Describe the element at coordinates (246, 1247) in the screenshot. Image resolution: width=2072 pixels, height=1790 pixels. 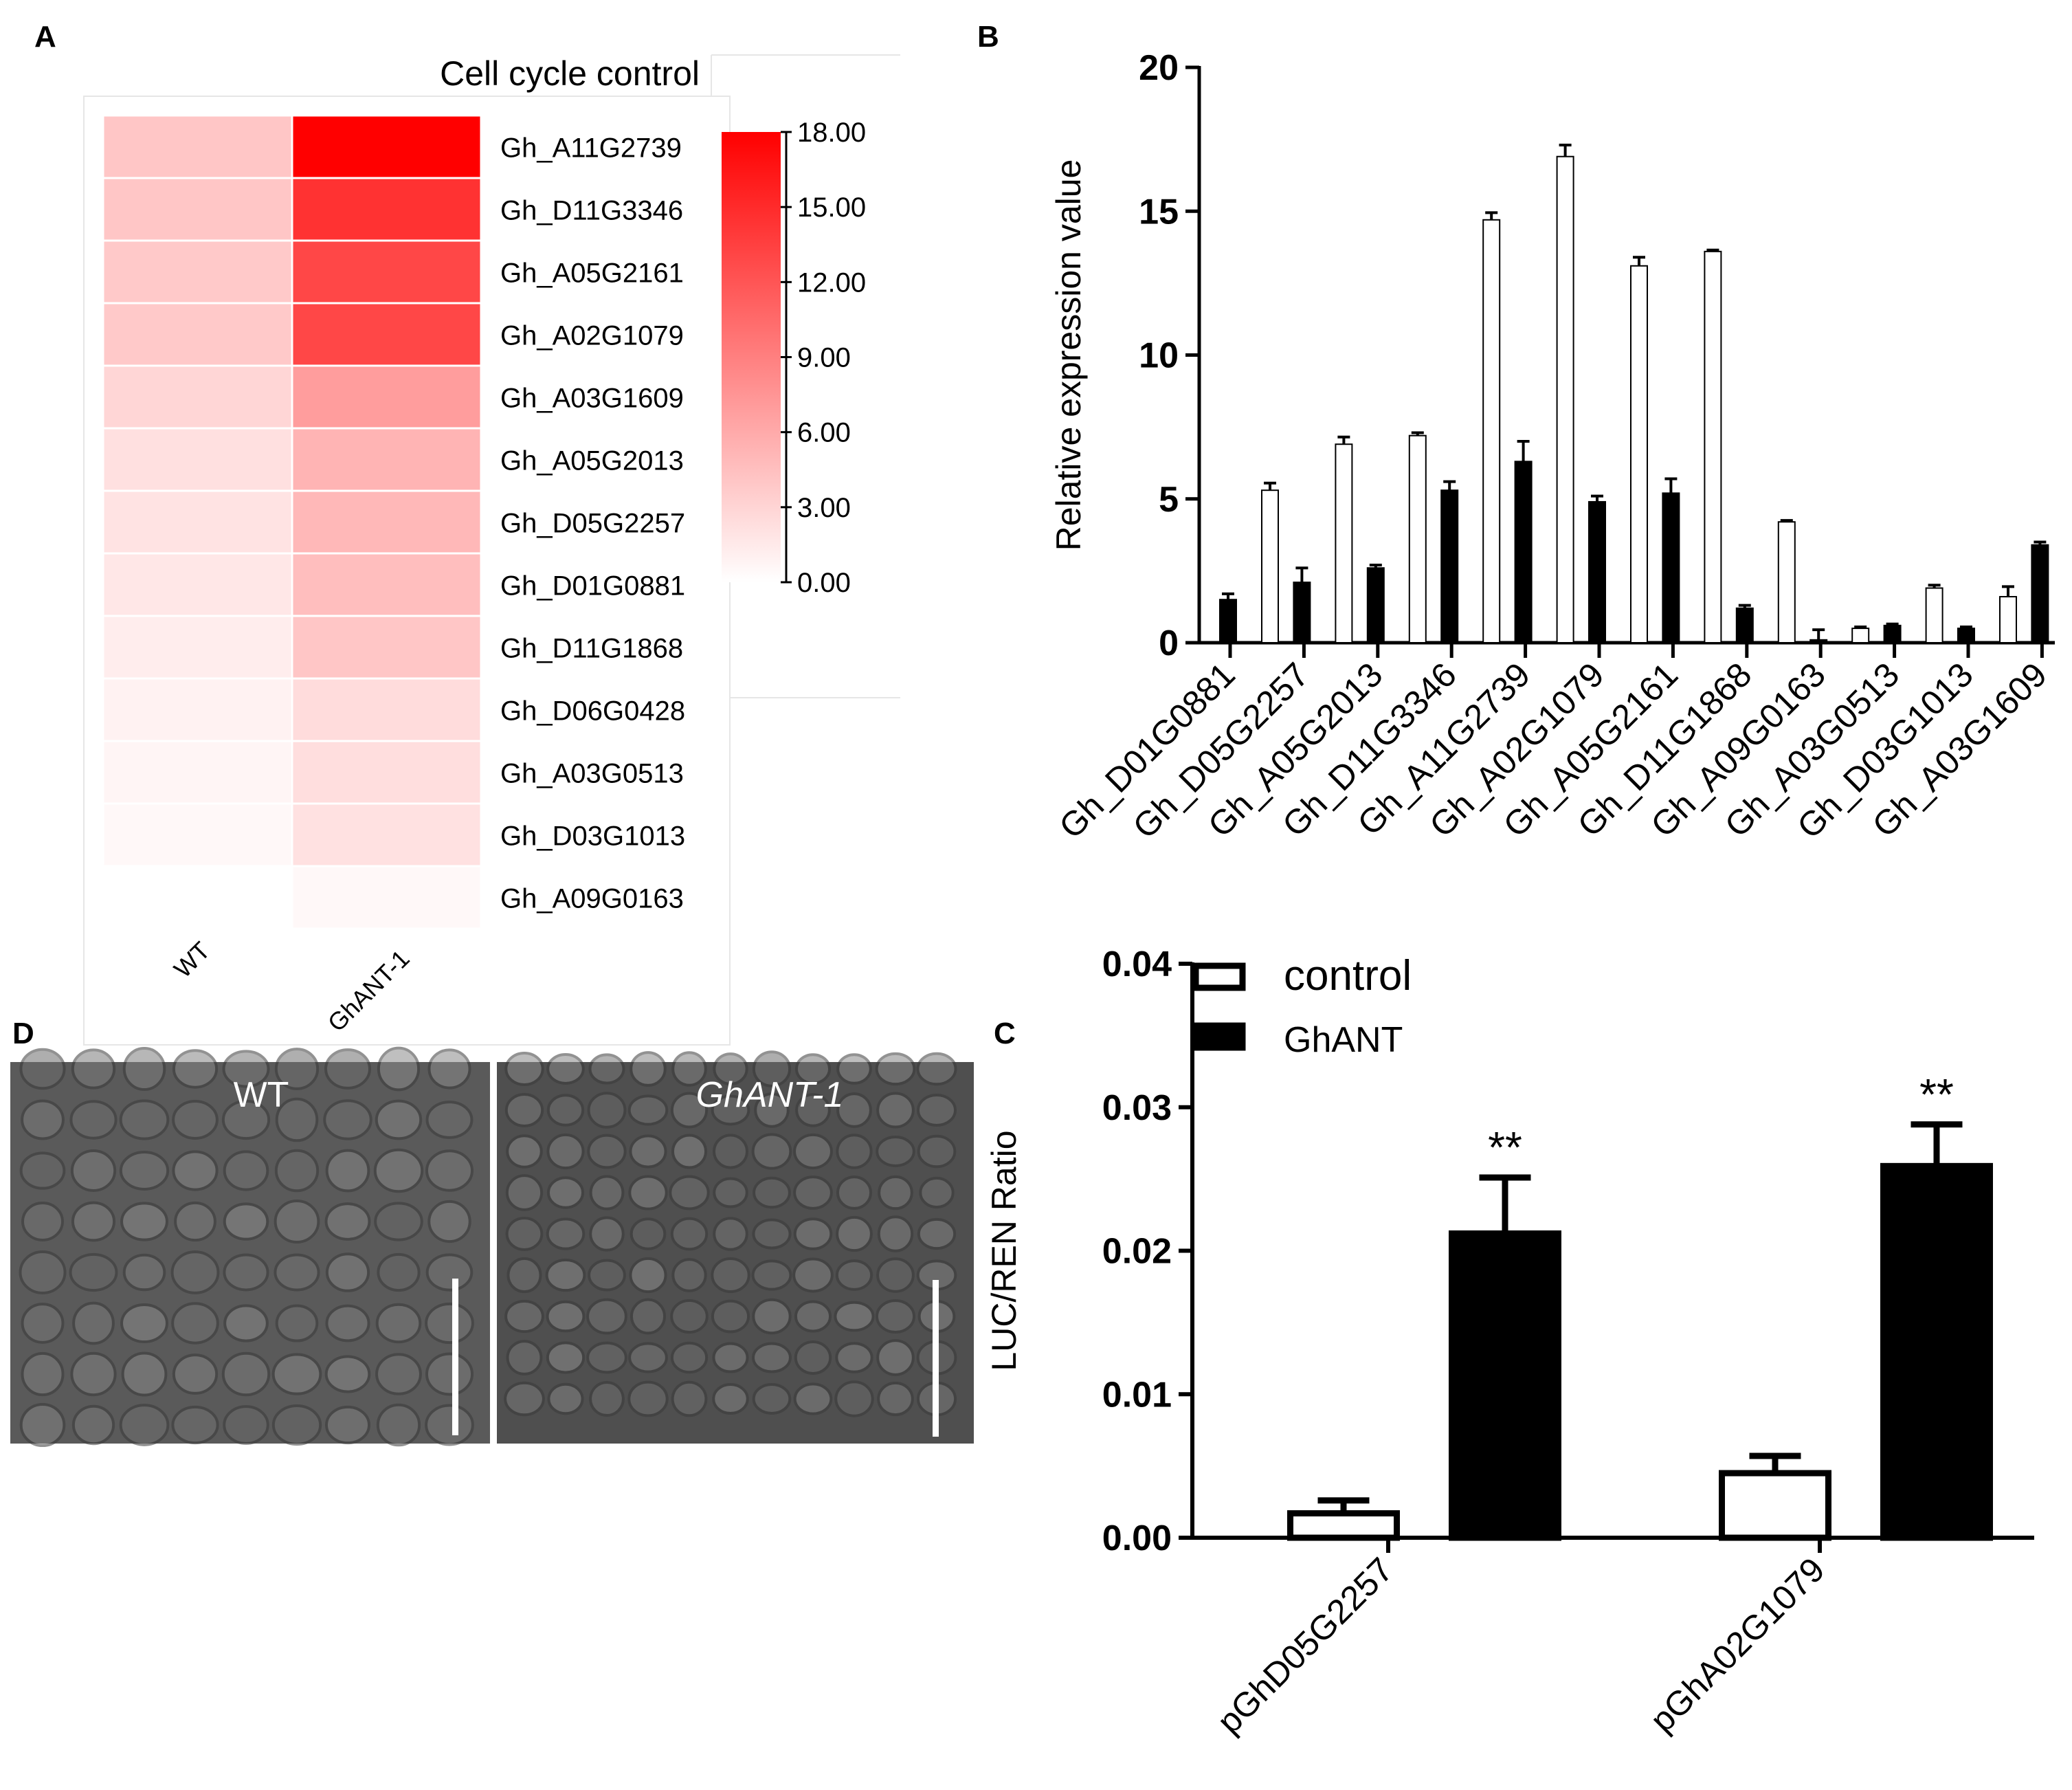
I see `micrograph-wt-cells` at that location.